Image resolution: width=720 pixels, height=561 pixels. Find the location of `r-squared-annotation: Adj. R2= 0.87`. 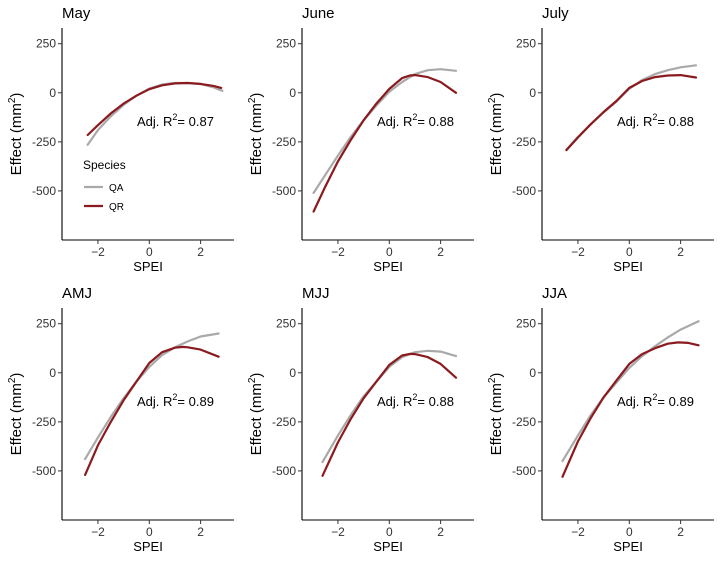

r-squared-annotation: Adj. R2= 0.87 is located at coordinates (175, 120).